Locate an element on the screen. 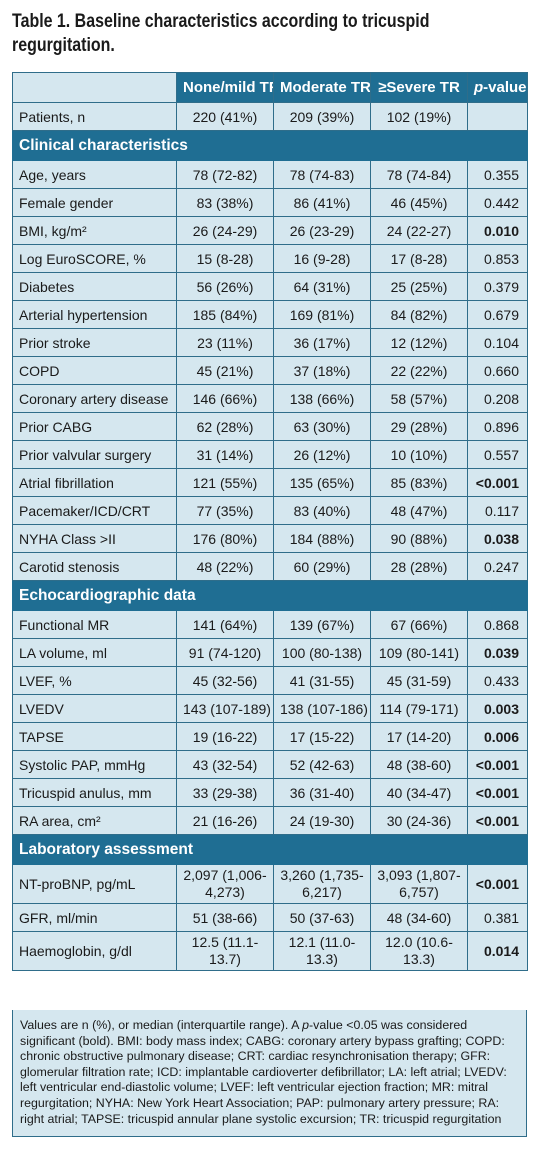 This screenshot has height=1155, width=538. cell-severe: 12.0 (10.6-13.3) is located at coordinates (419, 951).